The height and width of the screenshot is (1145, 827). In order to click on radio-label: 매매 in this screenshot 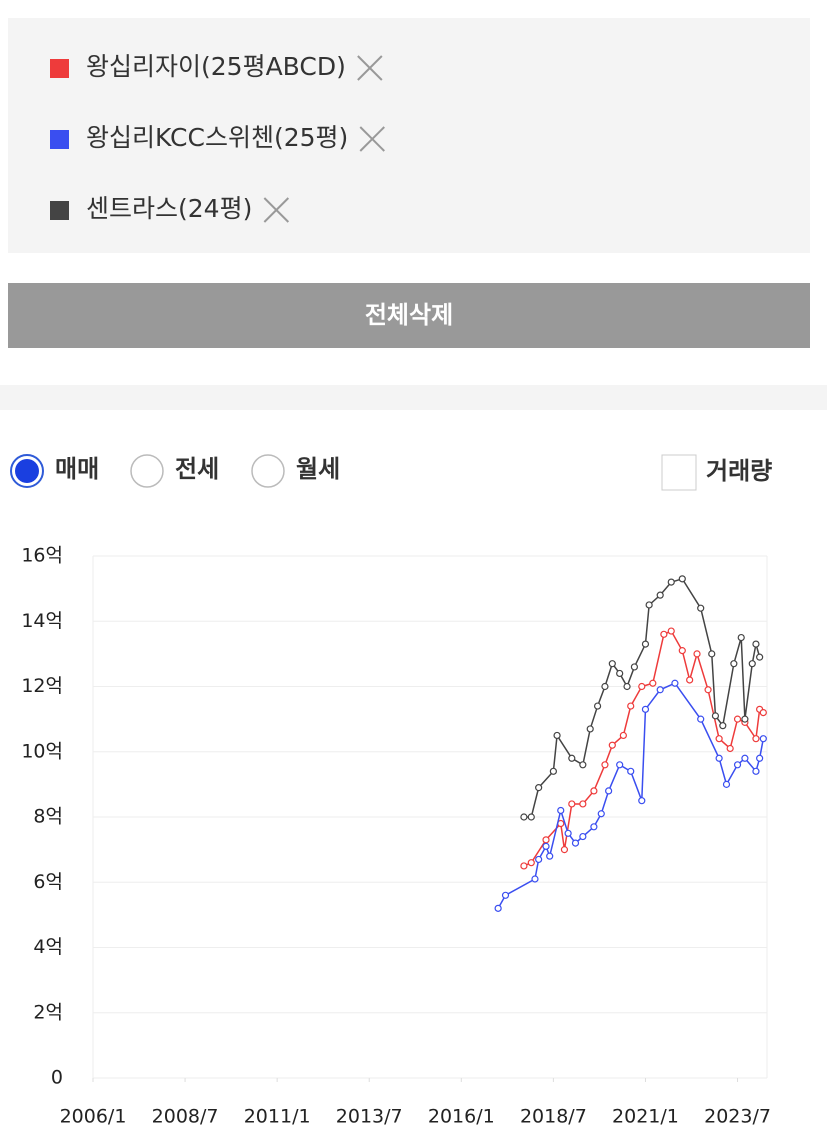, I will do `click(77, 469)`.